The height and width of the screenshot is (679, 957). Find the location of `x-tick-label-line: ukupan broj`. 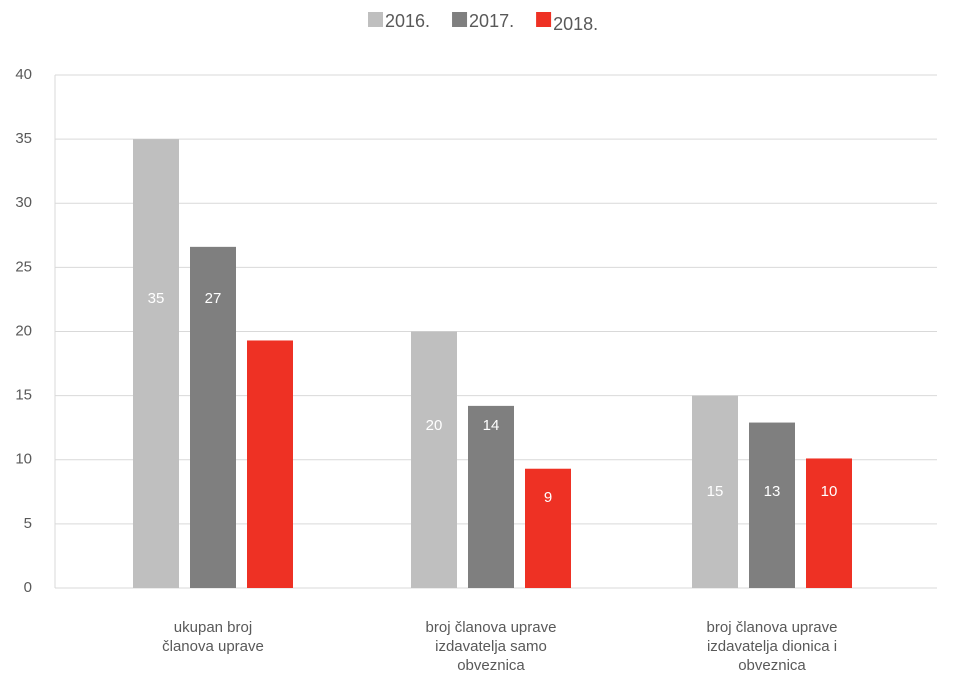

x-tick-label-line: ukupan broj is located at coordinates (213, 627).